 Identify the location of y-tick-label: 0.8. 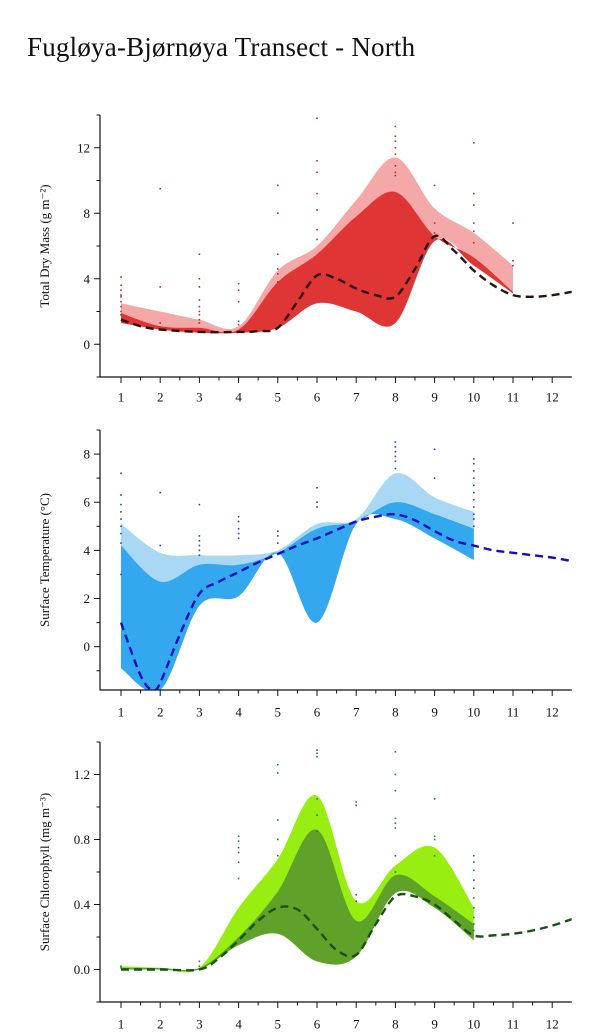
(82, 839).